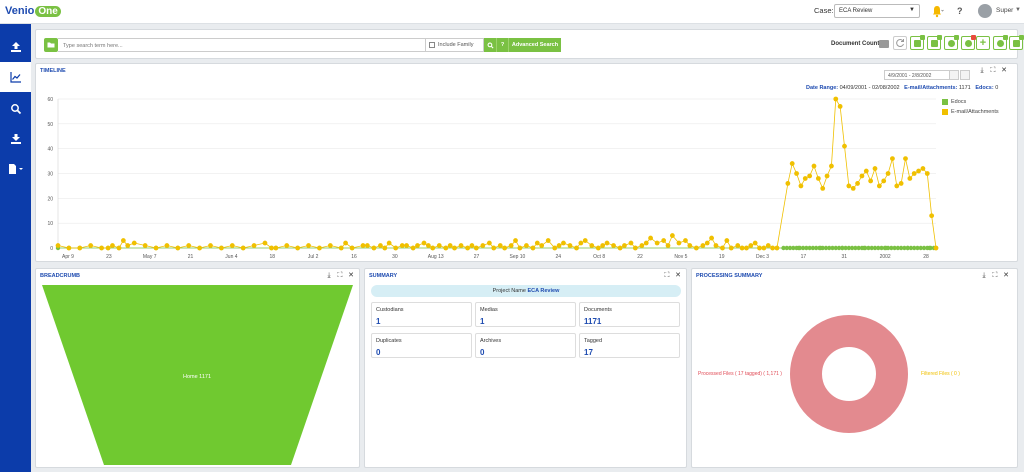 The image size is (1024, 472). What do you see at coordinates (629, 345) in the screenshot?
I see `summary-card-tagged: Tagged 17` at bounding box center [629, 345].